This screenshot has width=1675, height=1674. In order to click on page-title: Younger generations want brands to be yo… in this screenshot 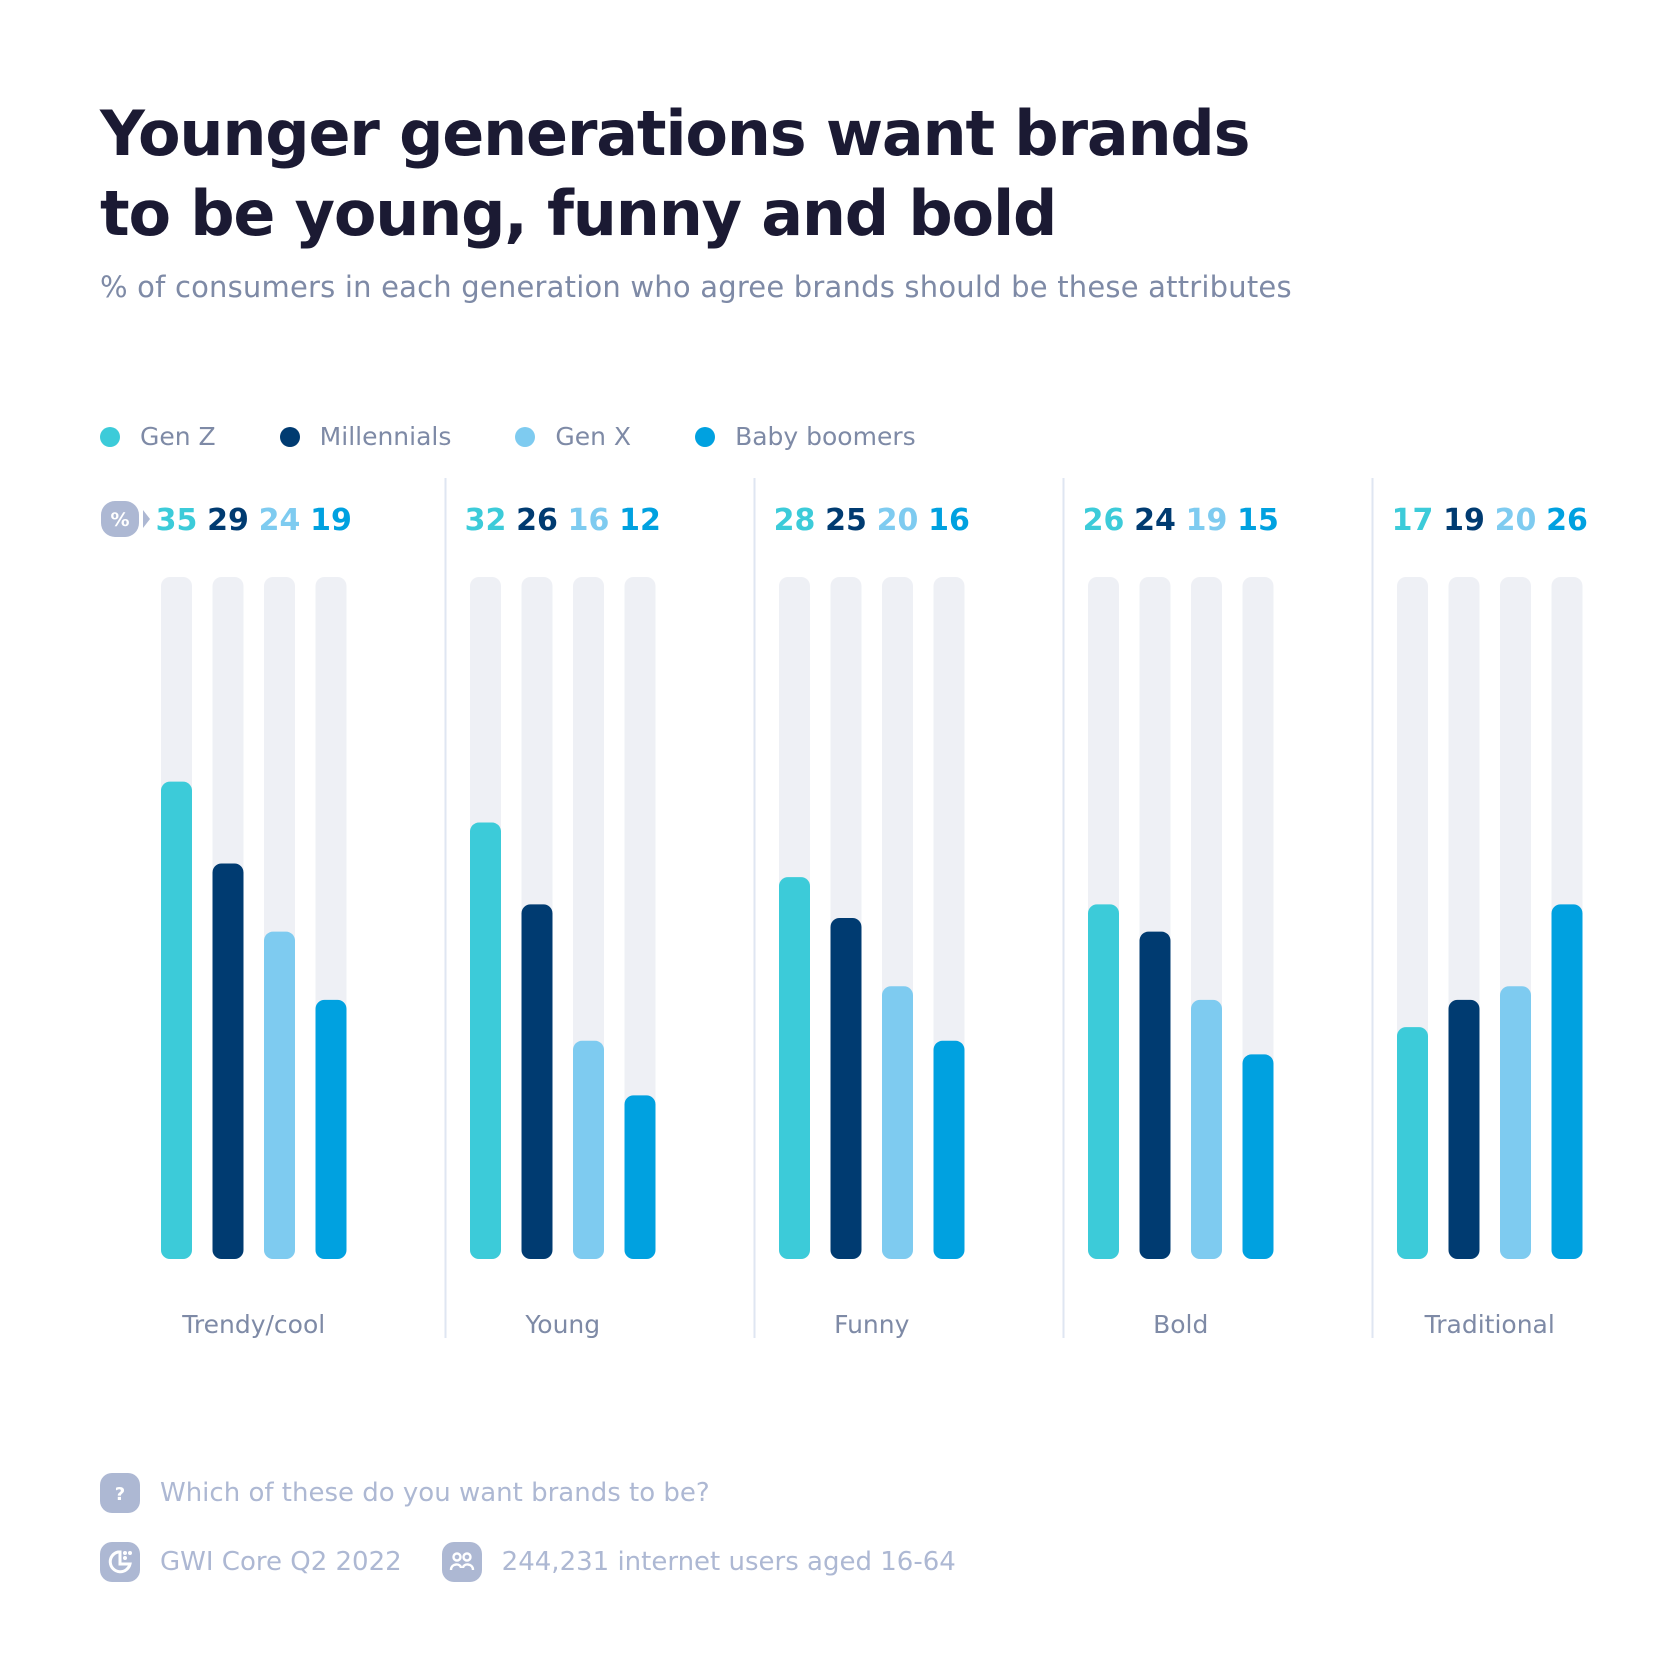, I will do `click(675, 174)`.